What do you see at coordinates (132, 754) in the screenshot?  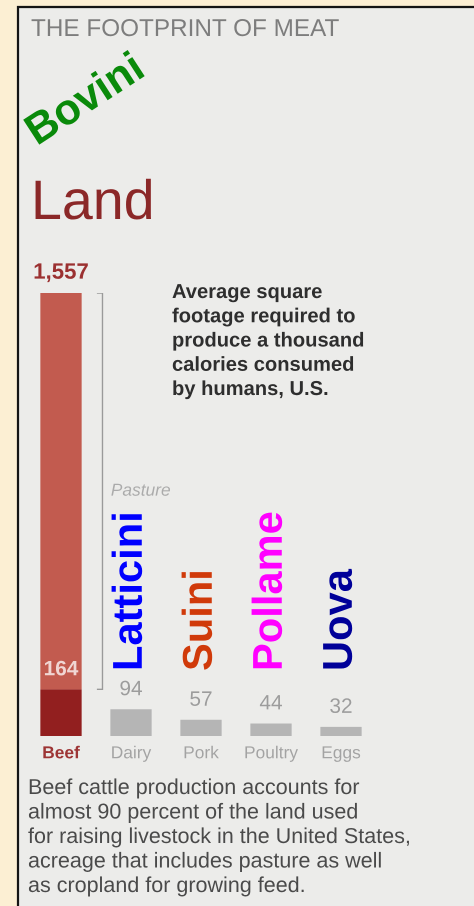 I see `x-tick-label: Dairy` at bounding box center [132, 754].